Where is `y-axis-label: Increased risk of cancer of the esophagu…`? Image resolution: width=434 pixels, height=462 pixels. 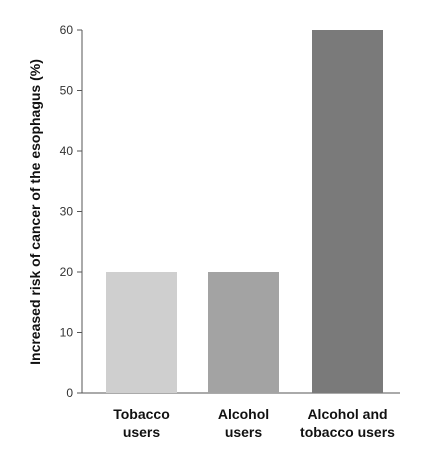 y-axis-label: Increased risk of cancer of the esophagu… is located at coordinates (35, 212).